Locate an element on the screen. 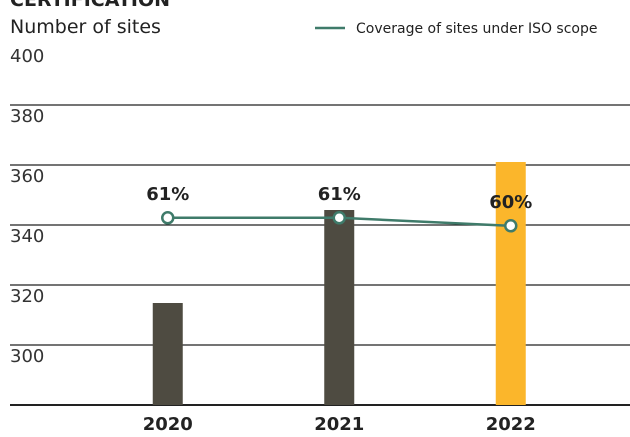  y-tick-label: 300 is located at coordinates (27, 356).